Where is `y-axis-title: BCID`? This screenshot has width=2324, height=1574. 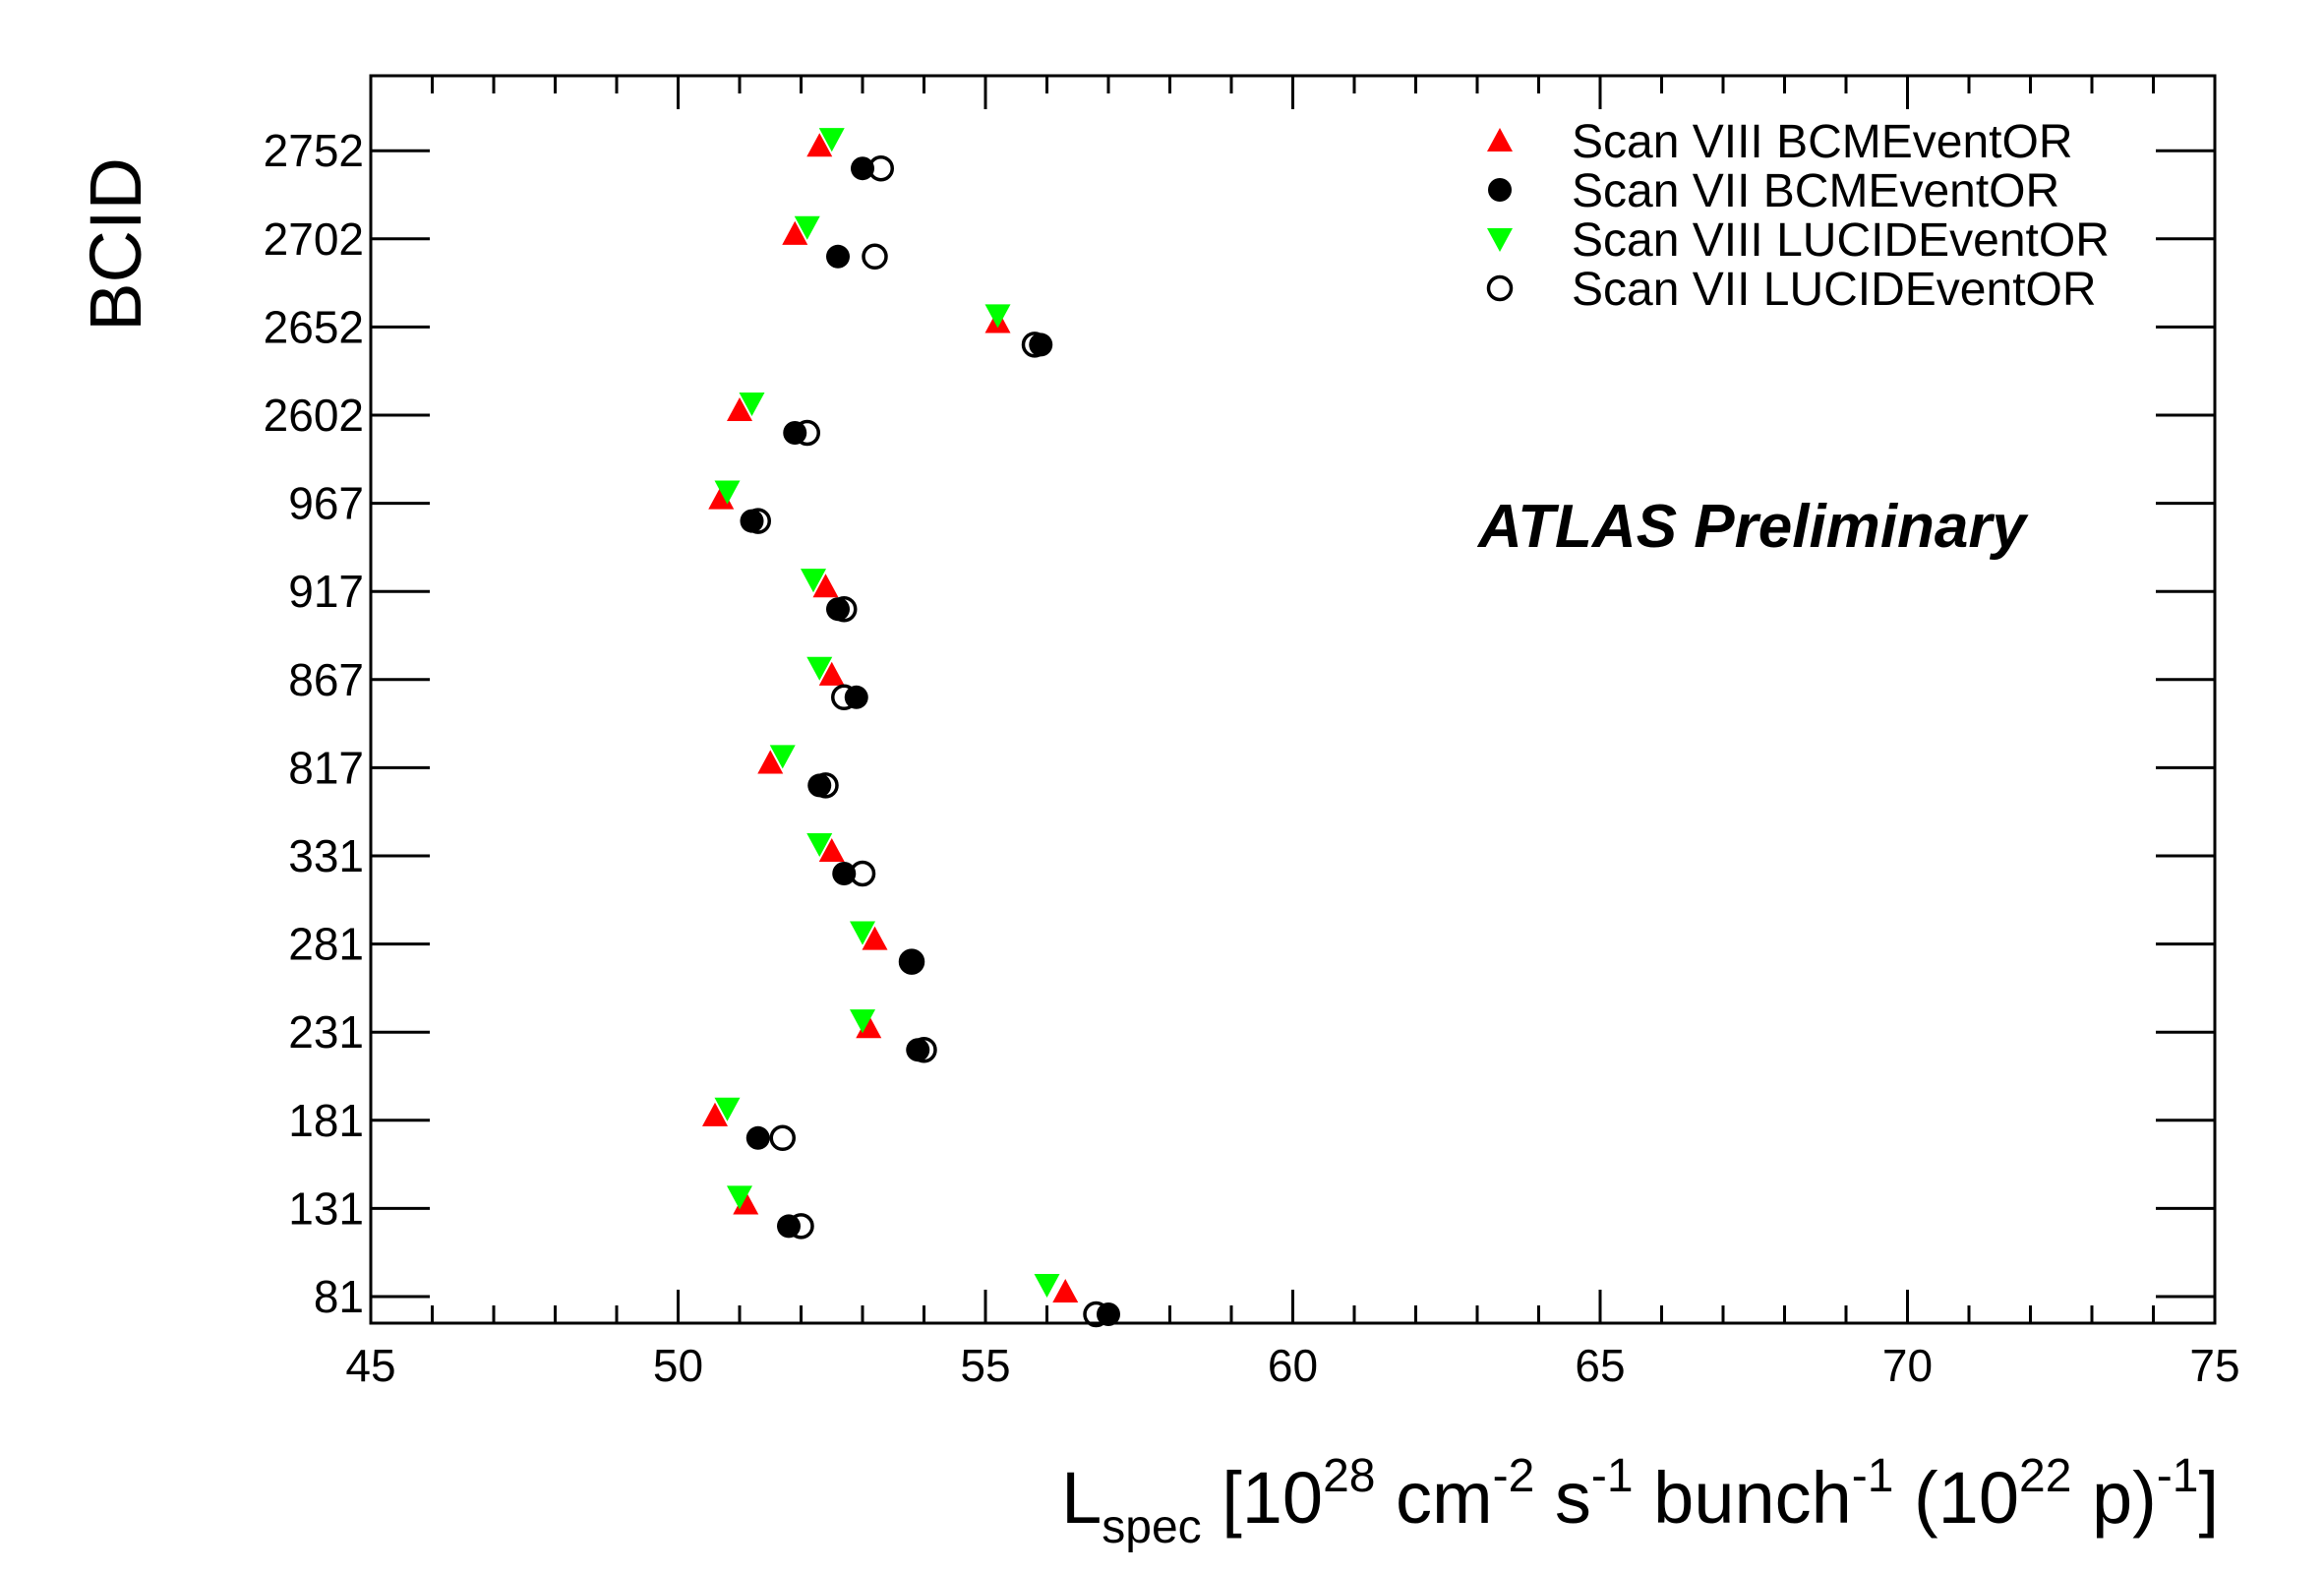 y-axis-title: BCID is located at coordinates (115, 245).